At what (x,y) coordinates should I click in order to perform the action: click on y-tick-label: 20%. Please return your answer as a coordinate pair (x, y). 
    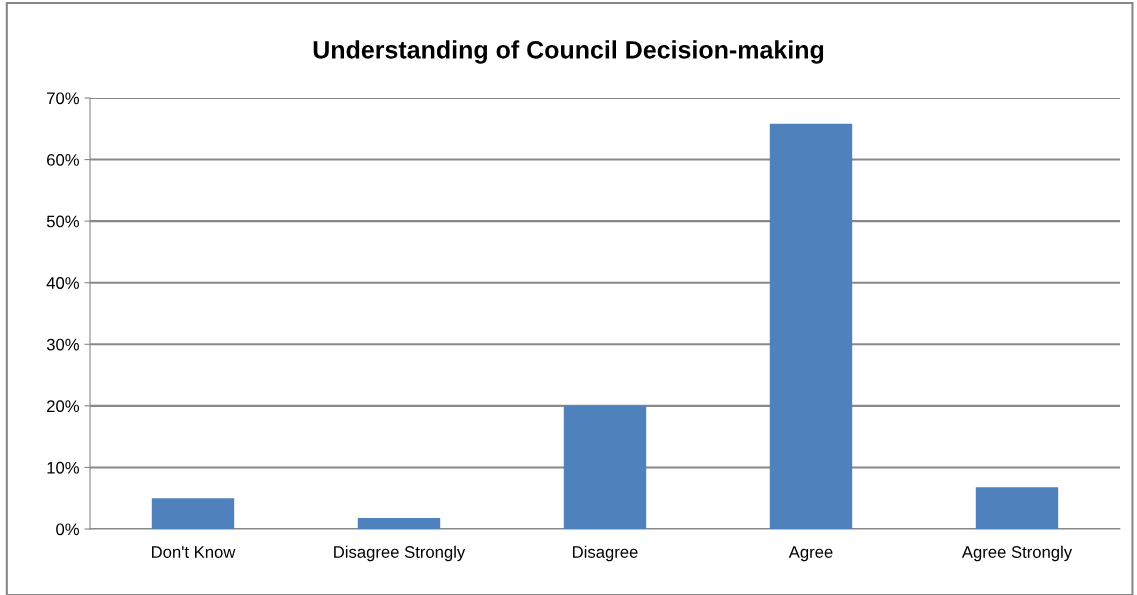
    Looking at the image, I should click on (63, 406).